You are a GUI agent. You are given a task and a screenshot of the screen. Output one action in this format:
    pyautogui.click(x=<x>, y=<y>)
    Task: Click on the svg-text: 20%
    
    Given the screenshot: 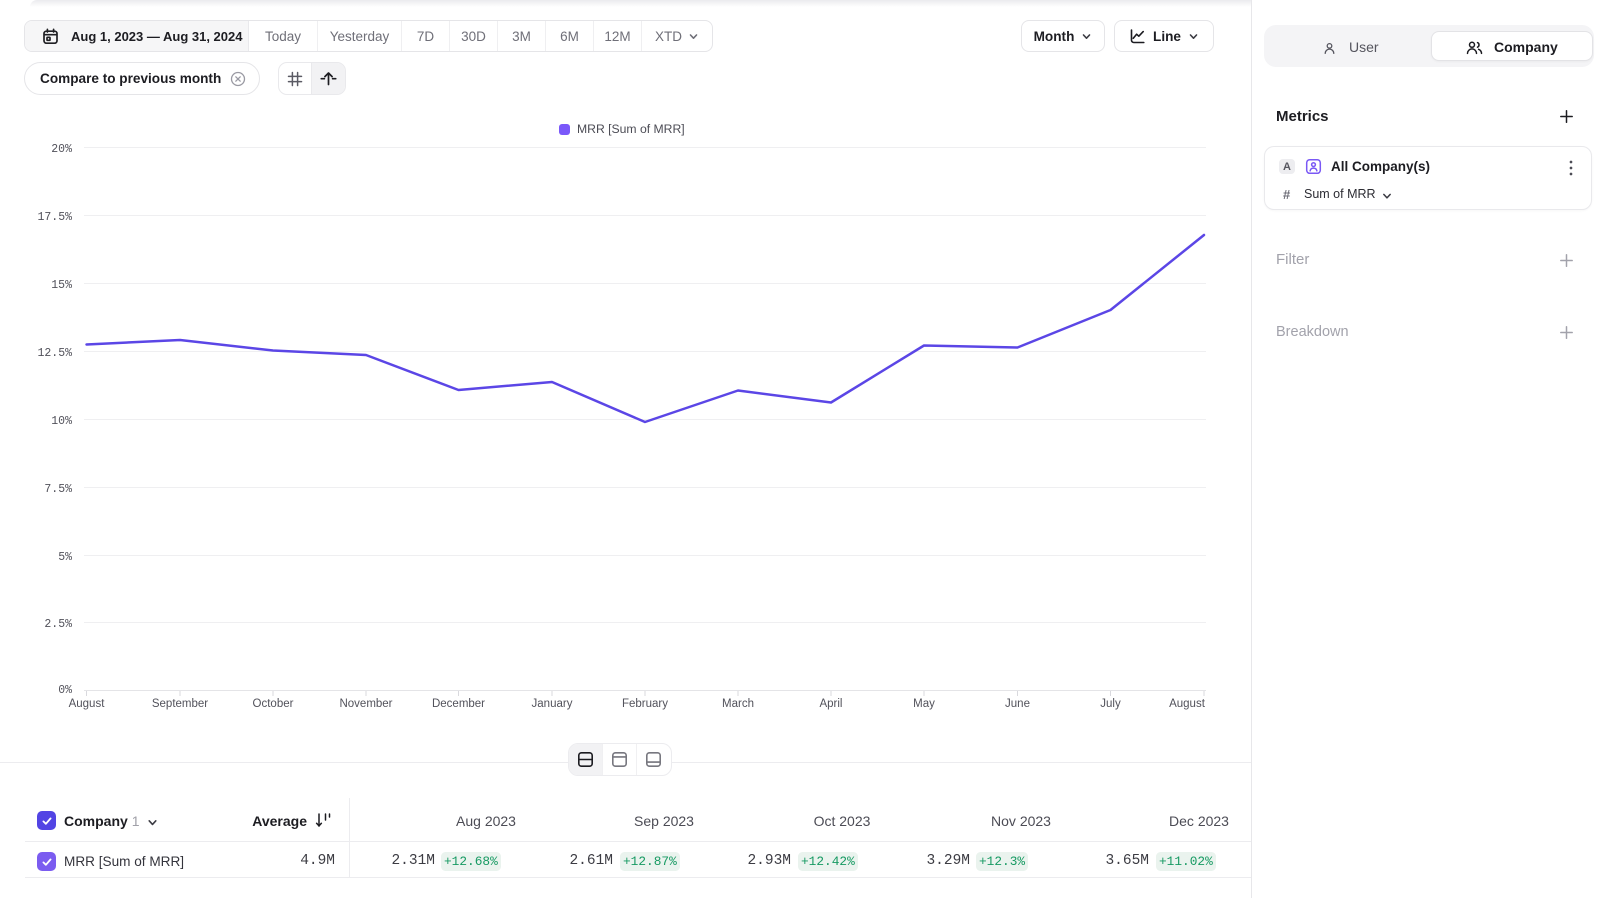 What is the action you would take?
    pyautogui.click(x=61, y=149)
    